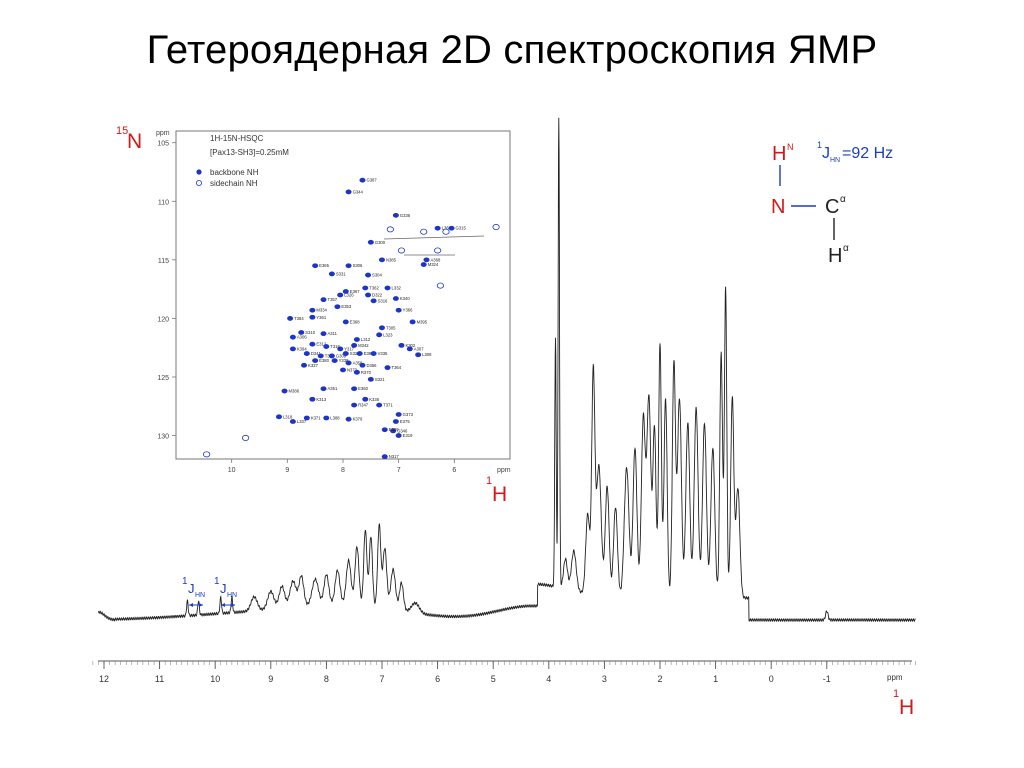 The height and width of the screenshot is (768, 1024). I want to click on hsqc-y-tick-label: 125, so click(163, 378).